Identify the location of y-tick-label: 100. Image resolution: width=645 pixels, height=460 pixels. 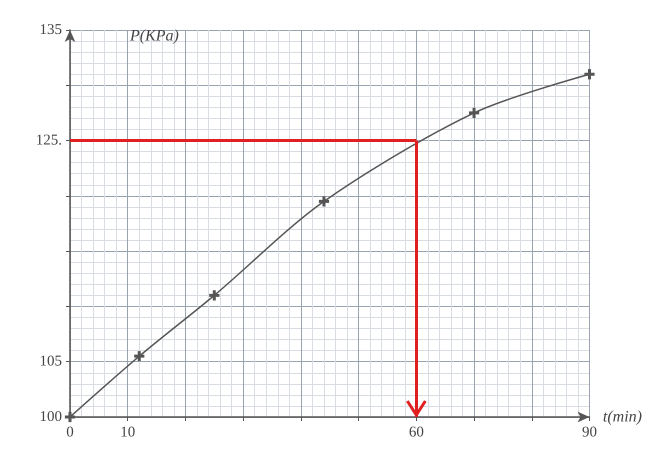
(51, 417).